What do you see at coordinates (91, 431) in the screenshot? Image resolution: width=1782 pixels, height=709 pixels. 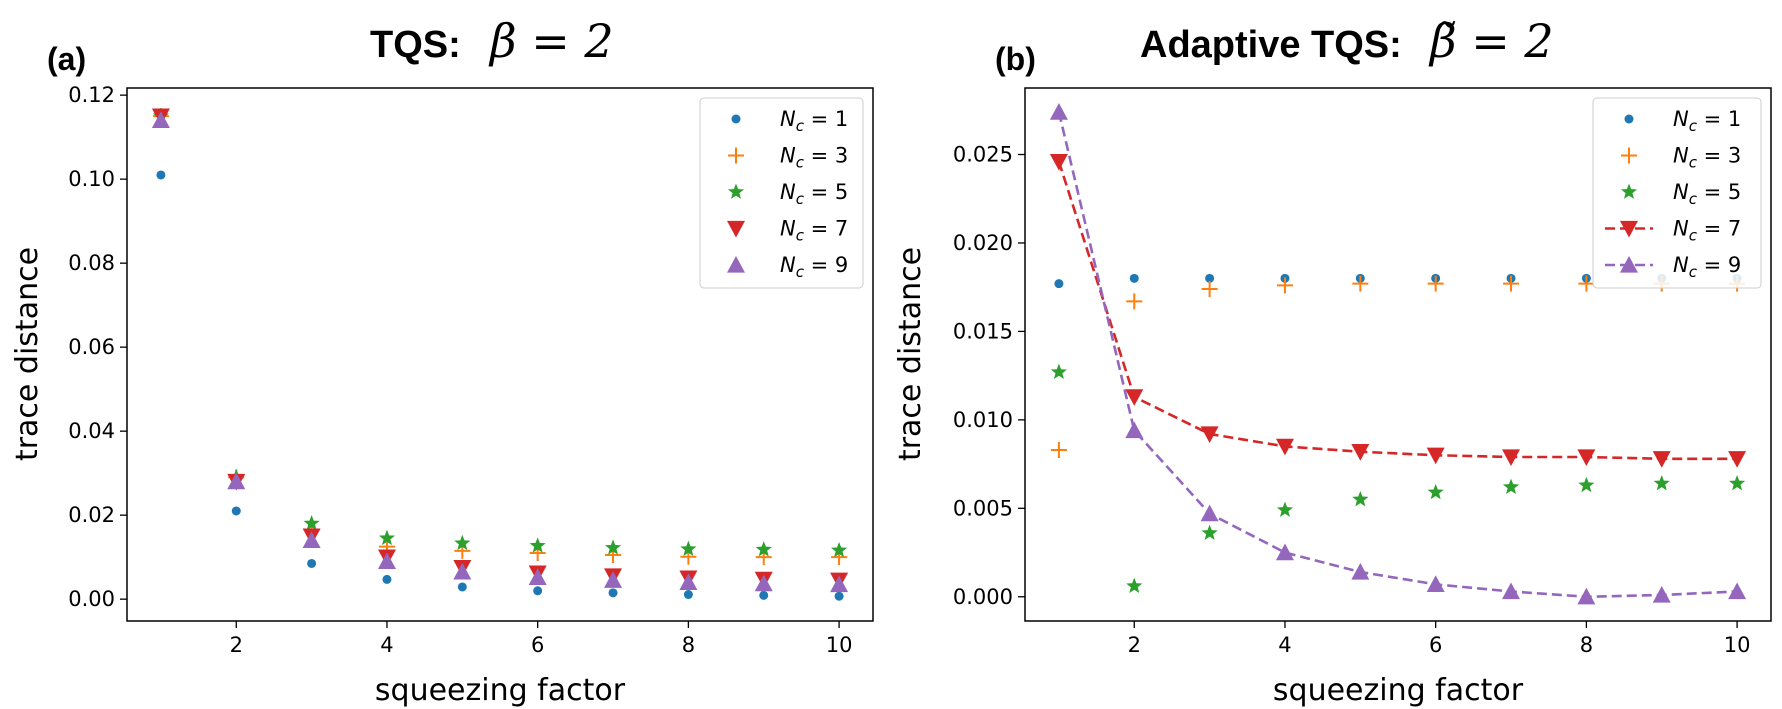 I see `y-tick-label: 0.04` at bounding box center [91, 431].